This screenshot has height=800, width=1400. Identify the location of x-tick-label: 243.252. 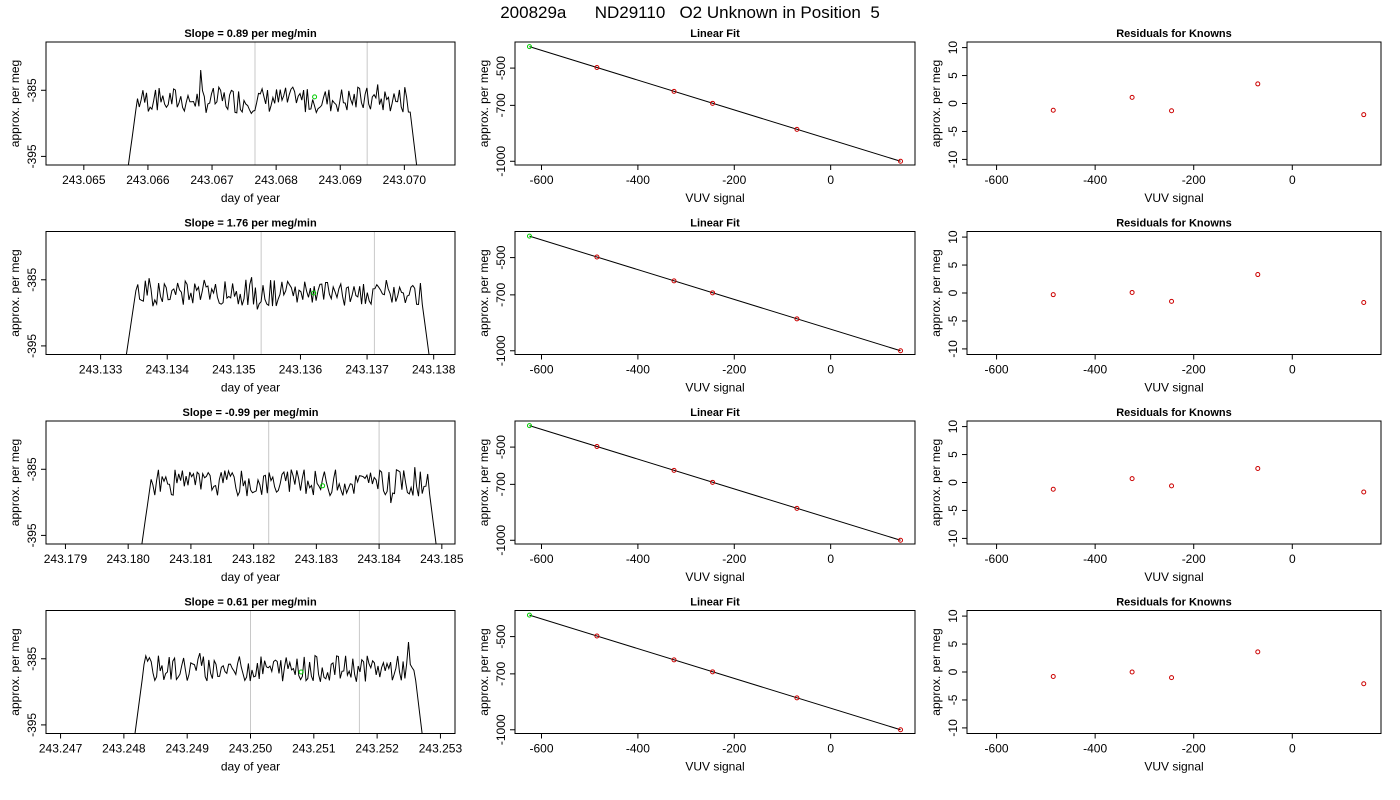
(377, 749).